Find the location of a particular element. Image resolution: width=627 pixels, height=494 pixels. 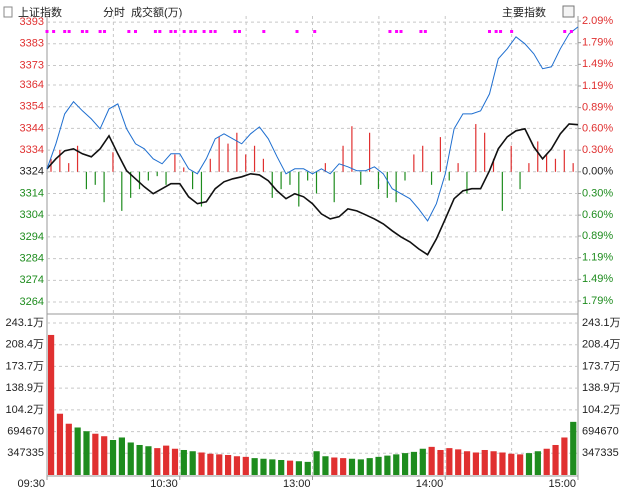

menu-toggle is located at coordinates (568, 11).